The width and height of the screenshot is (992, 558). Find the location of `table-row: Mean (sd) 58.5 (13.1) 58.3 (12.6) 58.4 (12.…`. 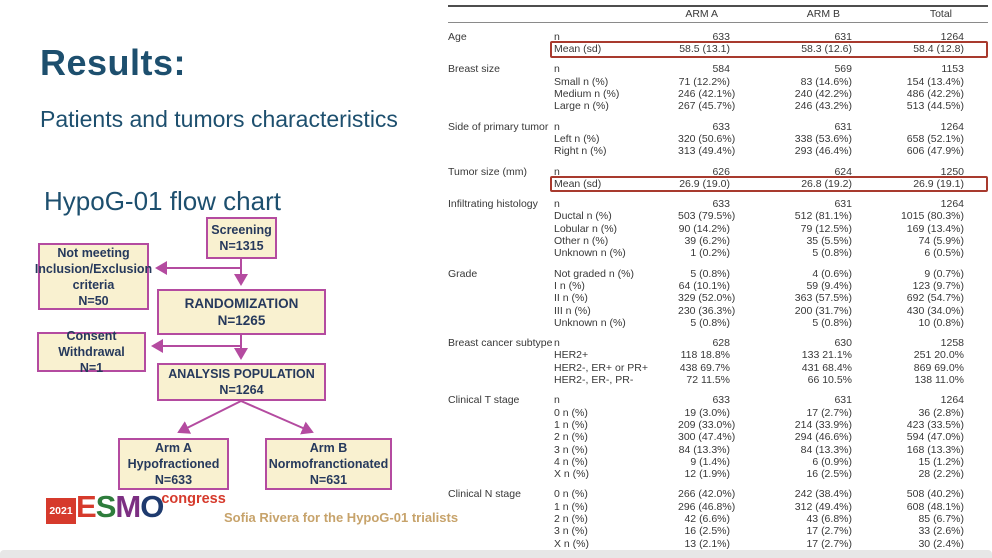

table-row: Mean (sd) 58.5 (13.1) 58.3 (12.6) 58.4 (12.… is located at coordinates (718, 49).